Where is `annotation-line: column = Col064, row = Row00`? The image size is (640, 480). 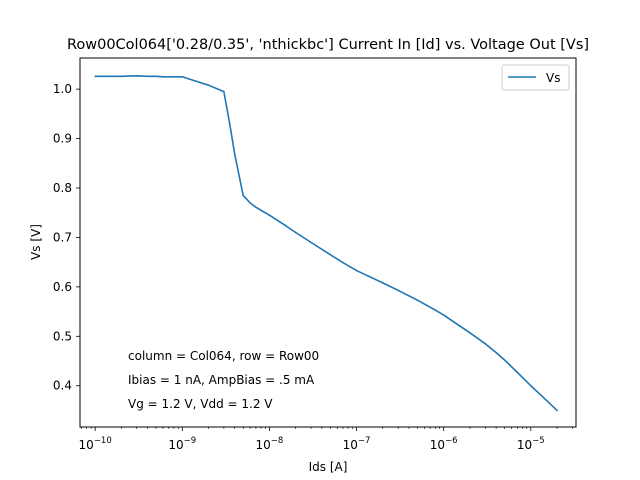
annotation-line: column = Col064, row = Row00 is located at coordinates (223, 356).